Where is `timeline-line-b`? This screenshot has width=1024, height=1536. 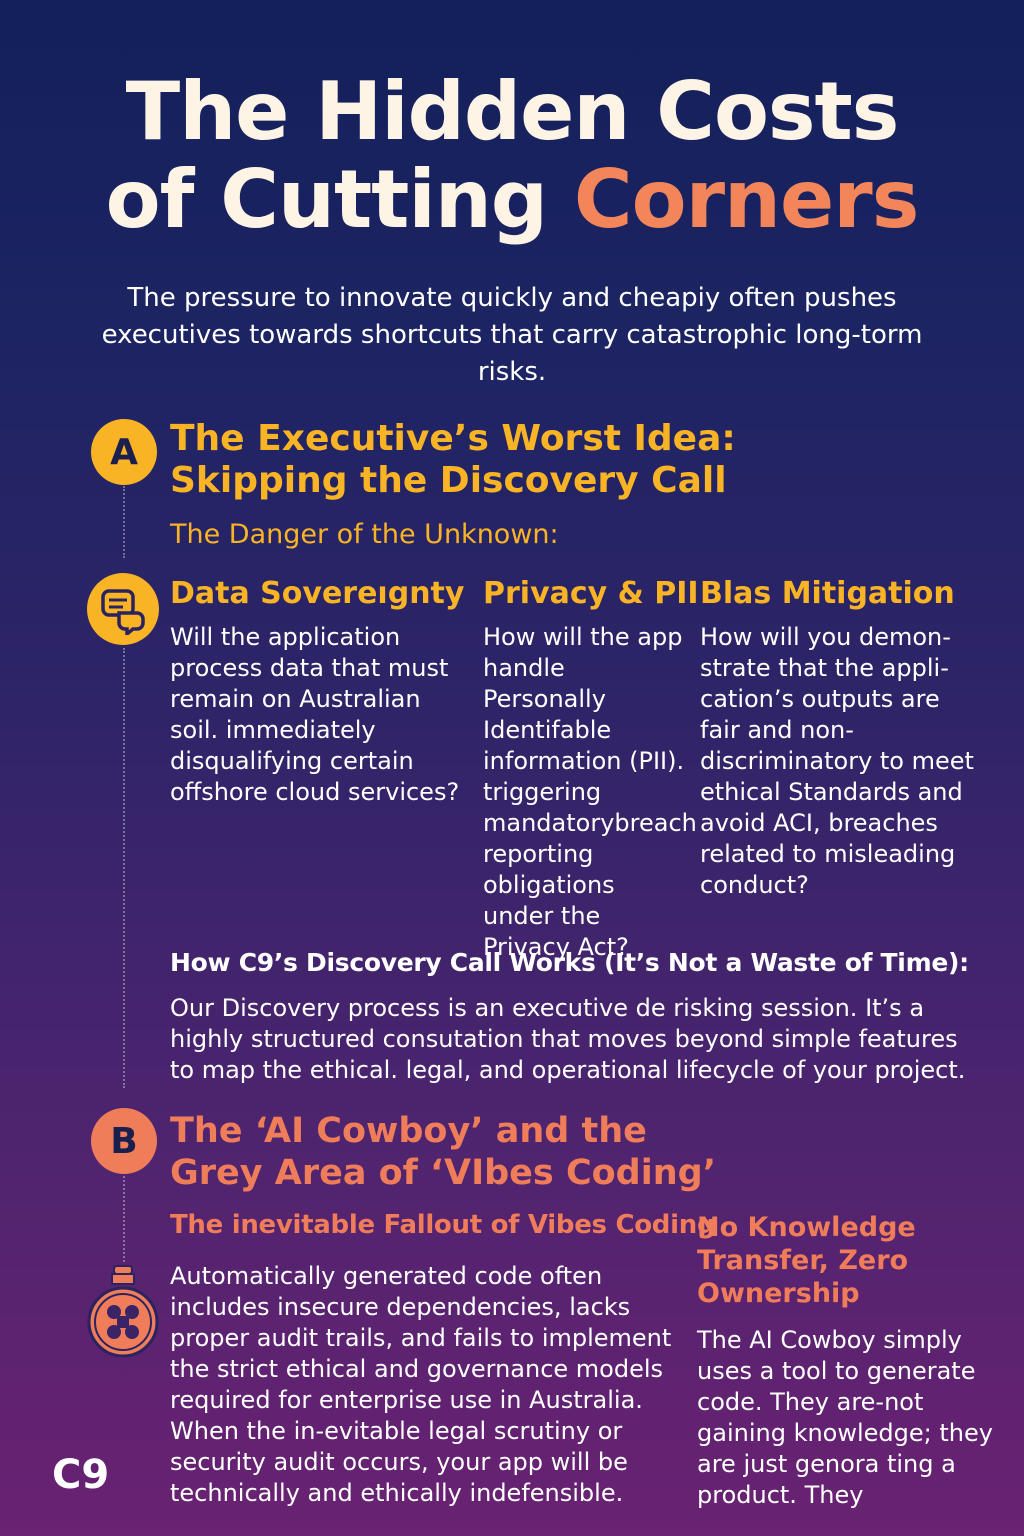 timeline-line-b is located at coordinates (124, 1219).